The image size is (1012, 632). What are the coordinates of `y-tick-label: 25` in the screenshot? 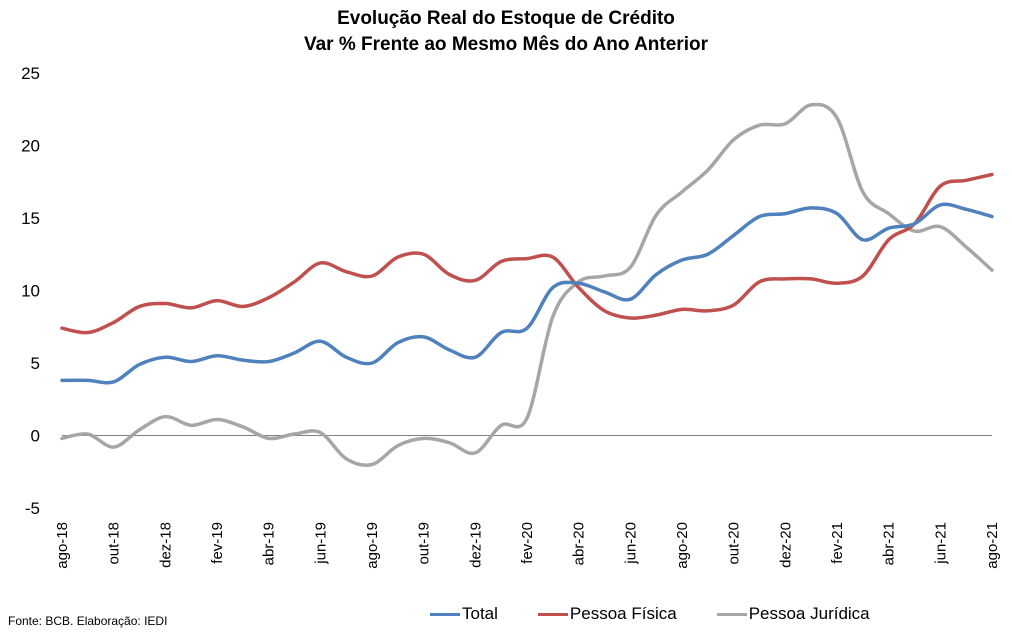 It's located at (30, 73).